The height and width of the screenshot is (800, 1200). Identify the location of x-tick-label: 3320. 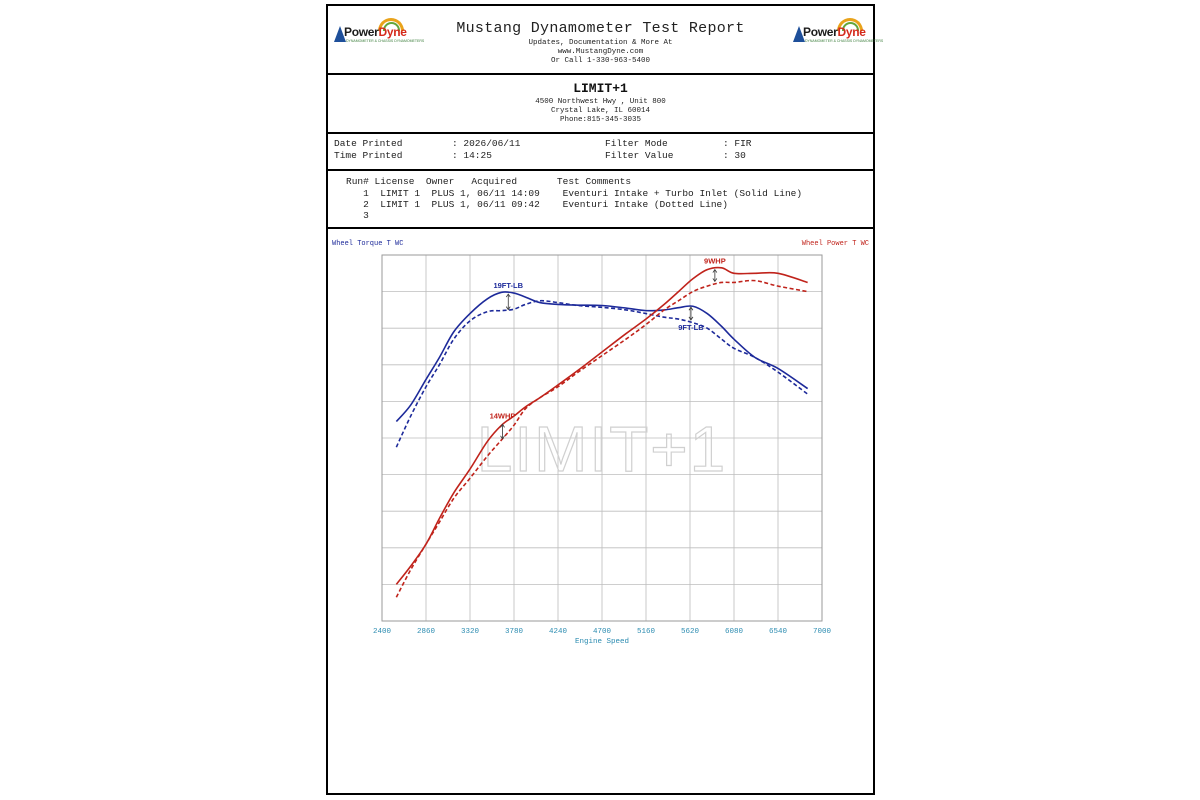
(470, 632).